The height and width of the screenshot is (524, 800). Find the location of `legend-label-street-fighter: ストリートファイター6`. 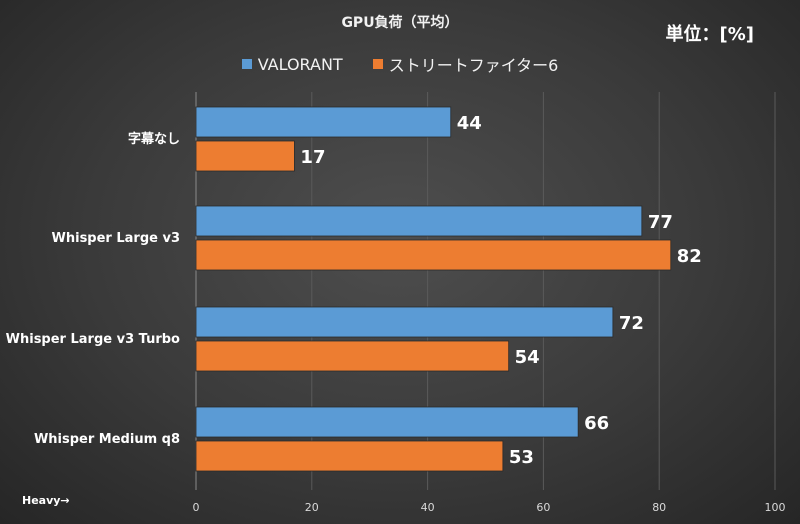

legend-label-street-fighter: ストリートファイター6 is located at coordinates (473, 65).